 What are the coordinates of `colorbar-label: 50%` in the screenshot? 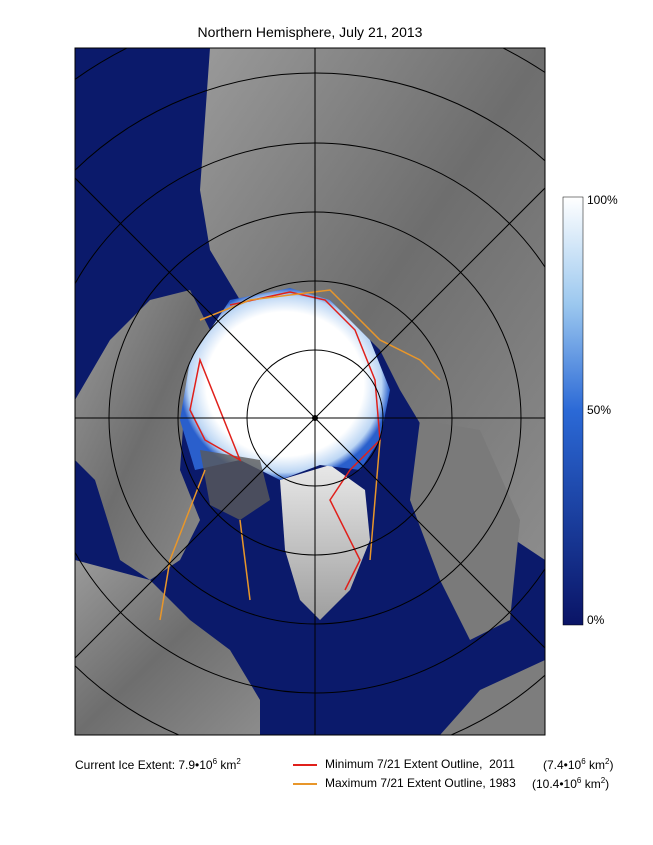 It's located at (599, 410).